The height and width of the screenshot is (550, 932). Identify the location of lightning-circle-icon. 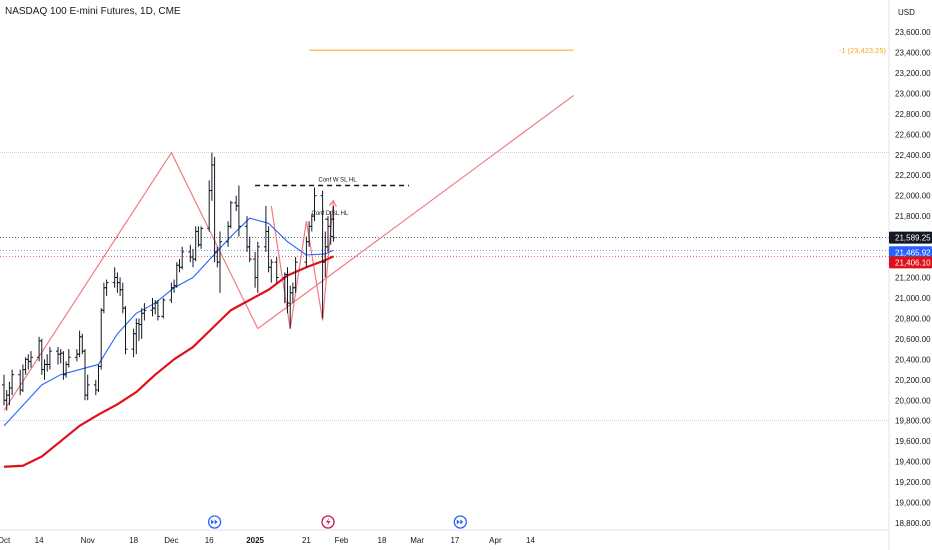
(328, 522).